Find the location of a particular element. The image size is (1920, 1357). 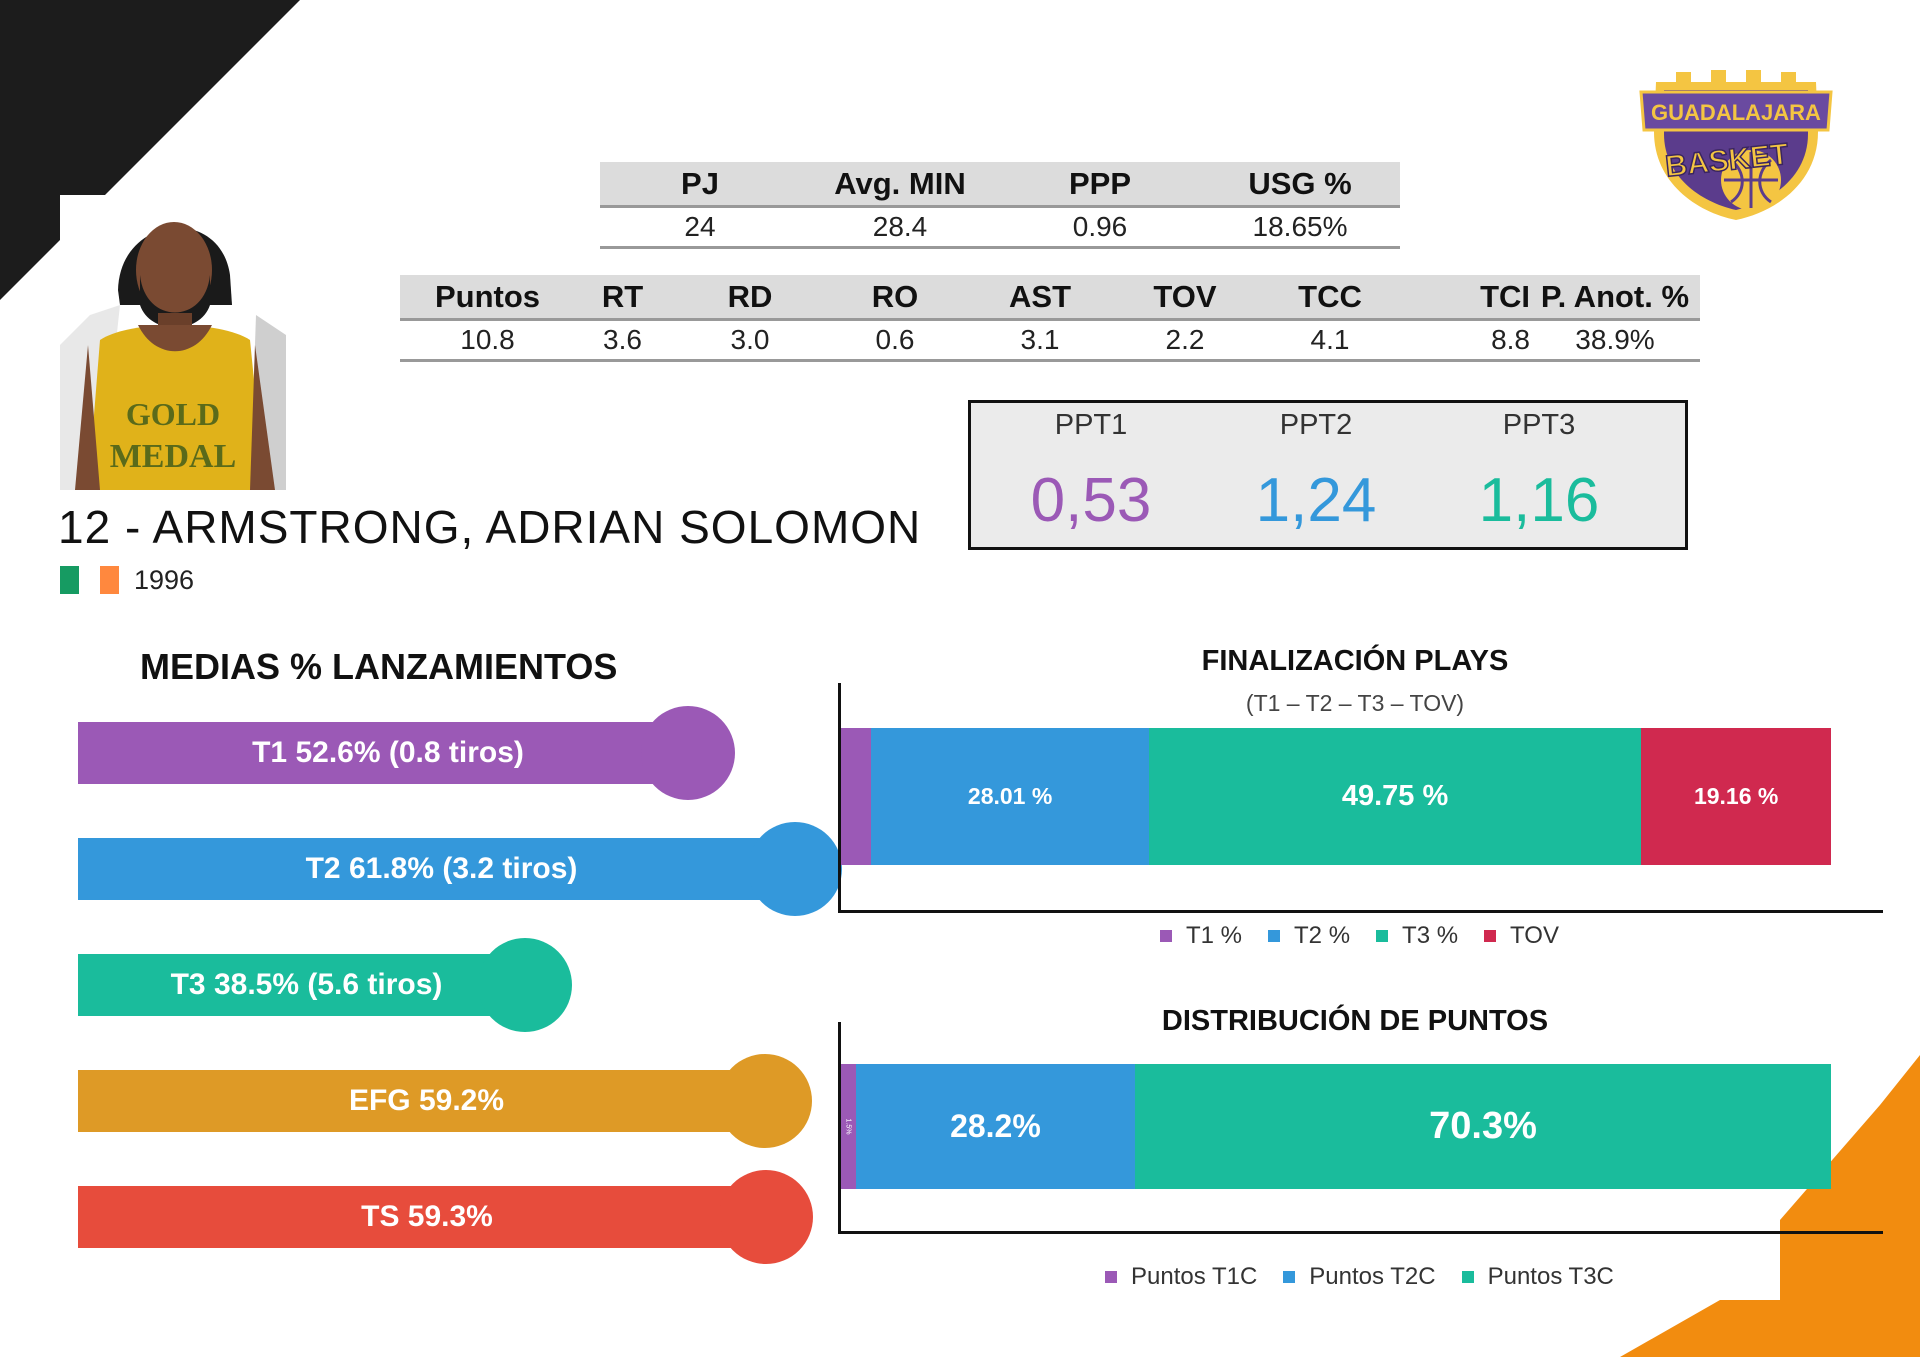

shooting-pill-label: T3 38.5% (5.6 tiros) is located at coordinates (306, 984).